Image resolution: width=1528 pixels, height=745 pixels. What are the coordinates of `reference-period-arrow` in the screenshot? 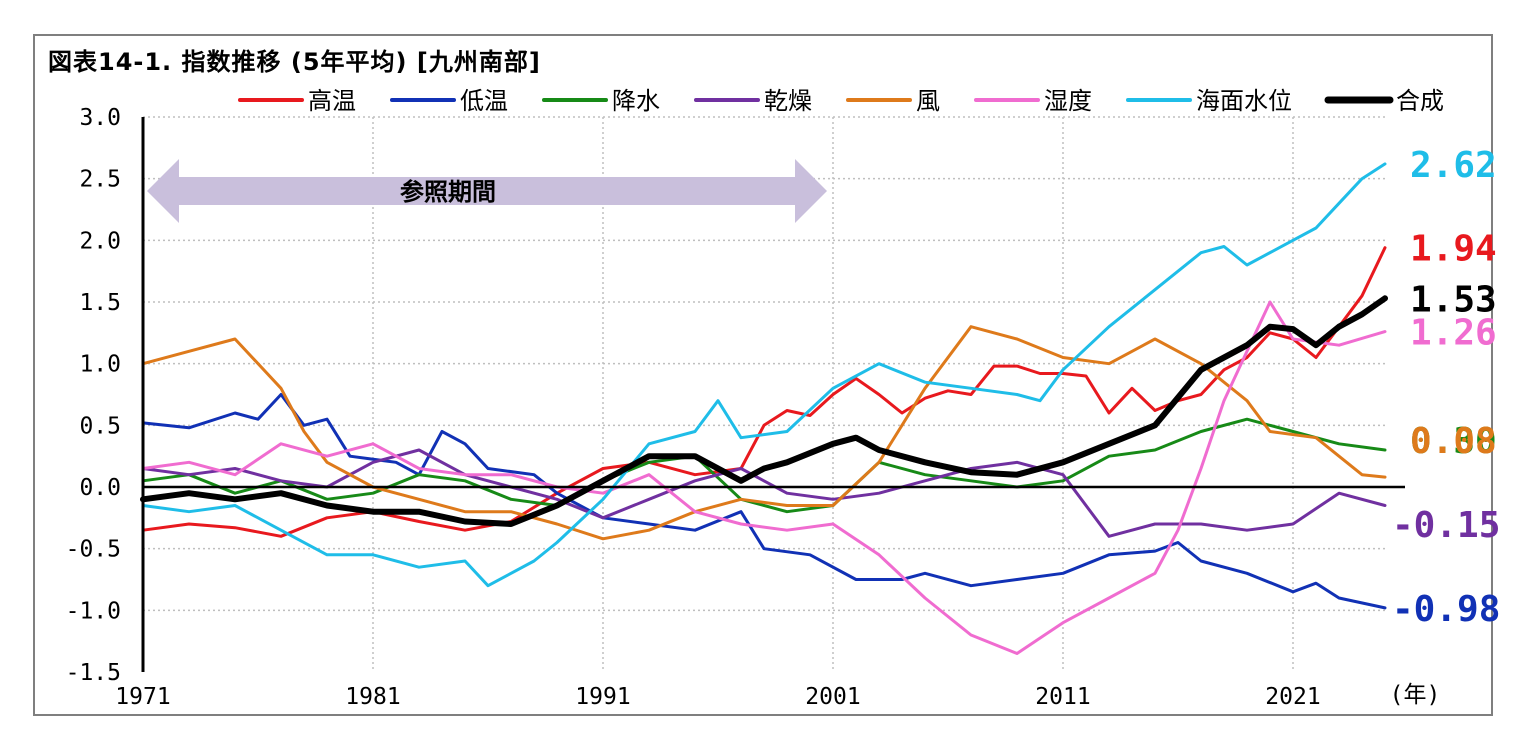 It's located at (487, 191).